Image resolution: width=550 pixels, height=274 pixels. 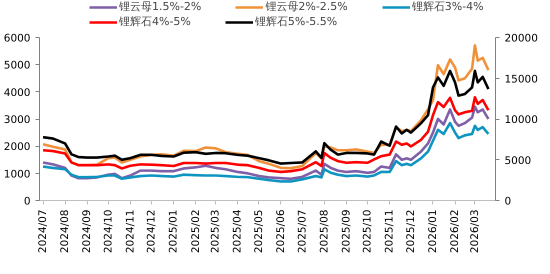 I want to click on x-tick-label: 2026/03, so click(x=474, y=231).